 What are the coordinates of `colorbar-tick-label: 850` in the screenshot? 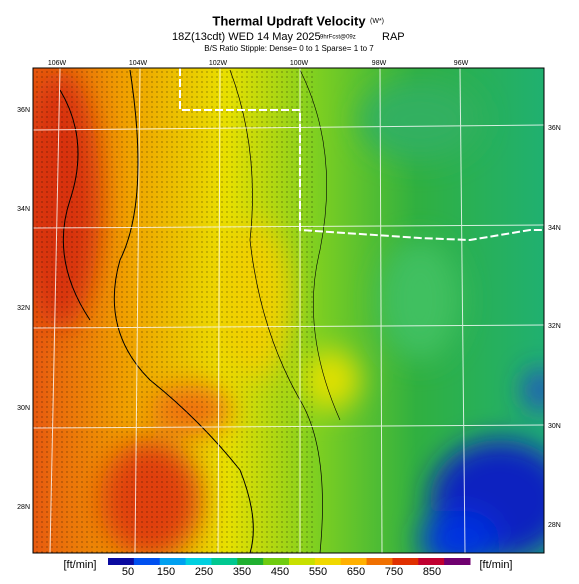 It's located at (432, 572).